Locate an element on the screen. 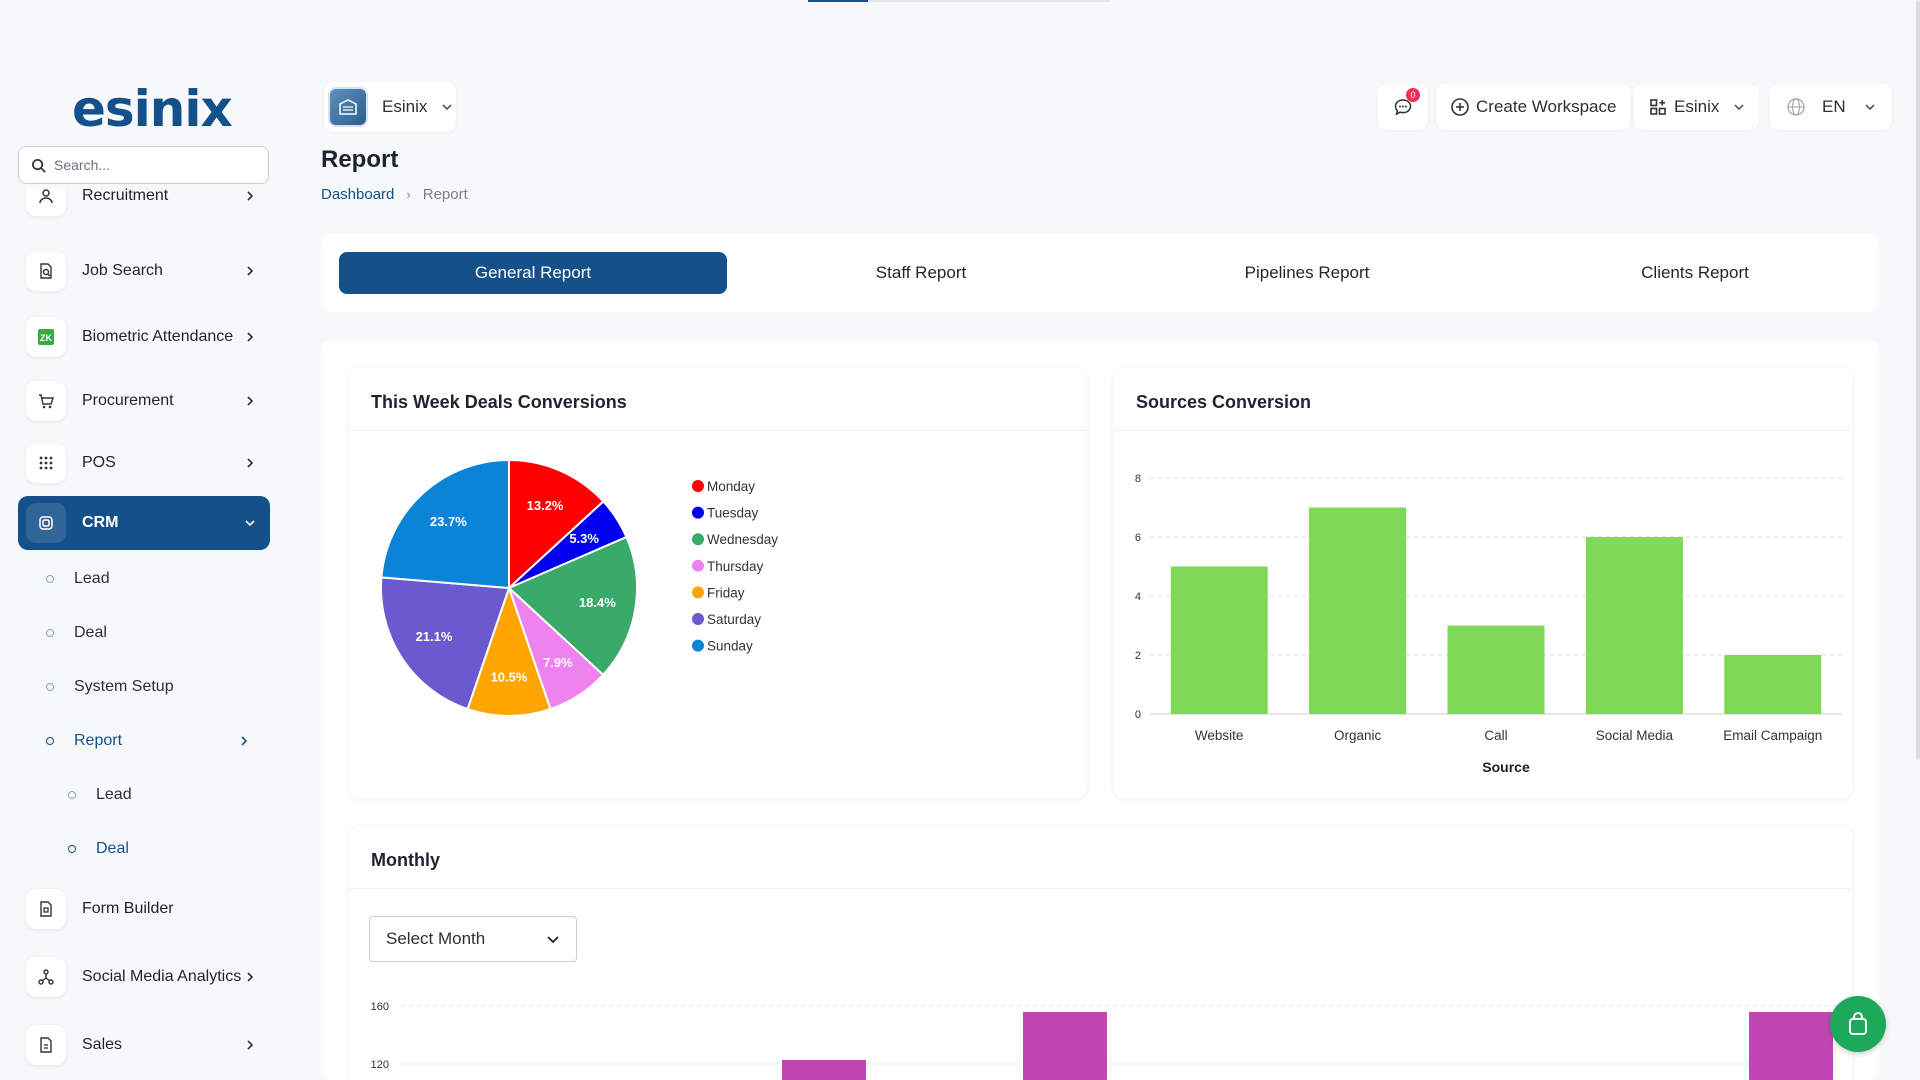 The width and height of the screenshot is (1920, 1080). cart-floating-button is located at coordinates (1858, 1024).